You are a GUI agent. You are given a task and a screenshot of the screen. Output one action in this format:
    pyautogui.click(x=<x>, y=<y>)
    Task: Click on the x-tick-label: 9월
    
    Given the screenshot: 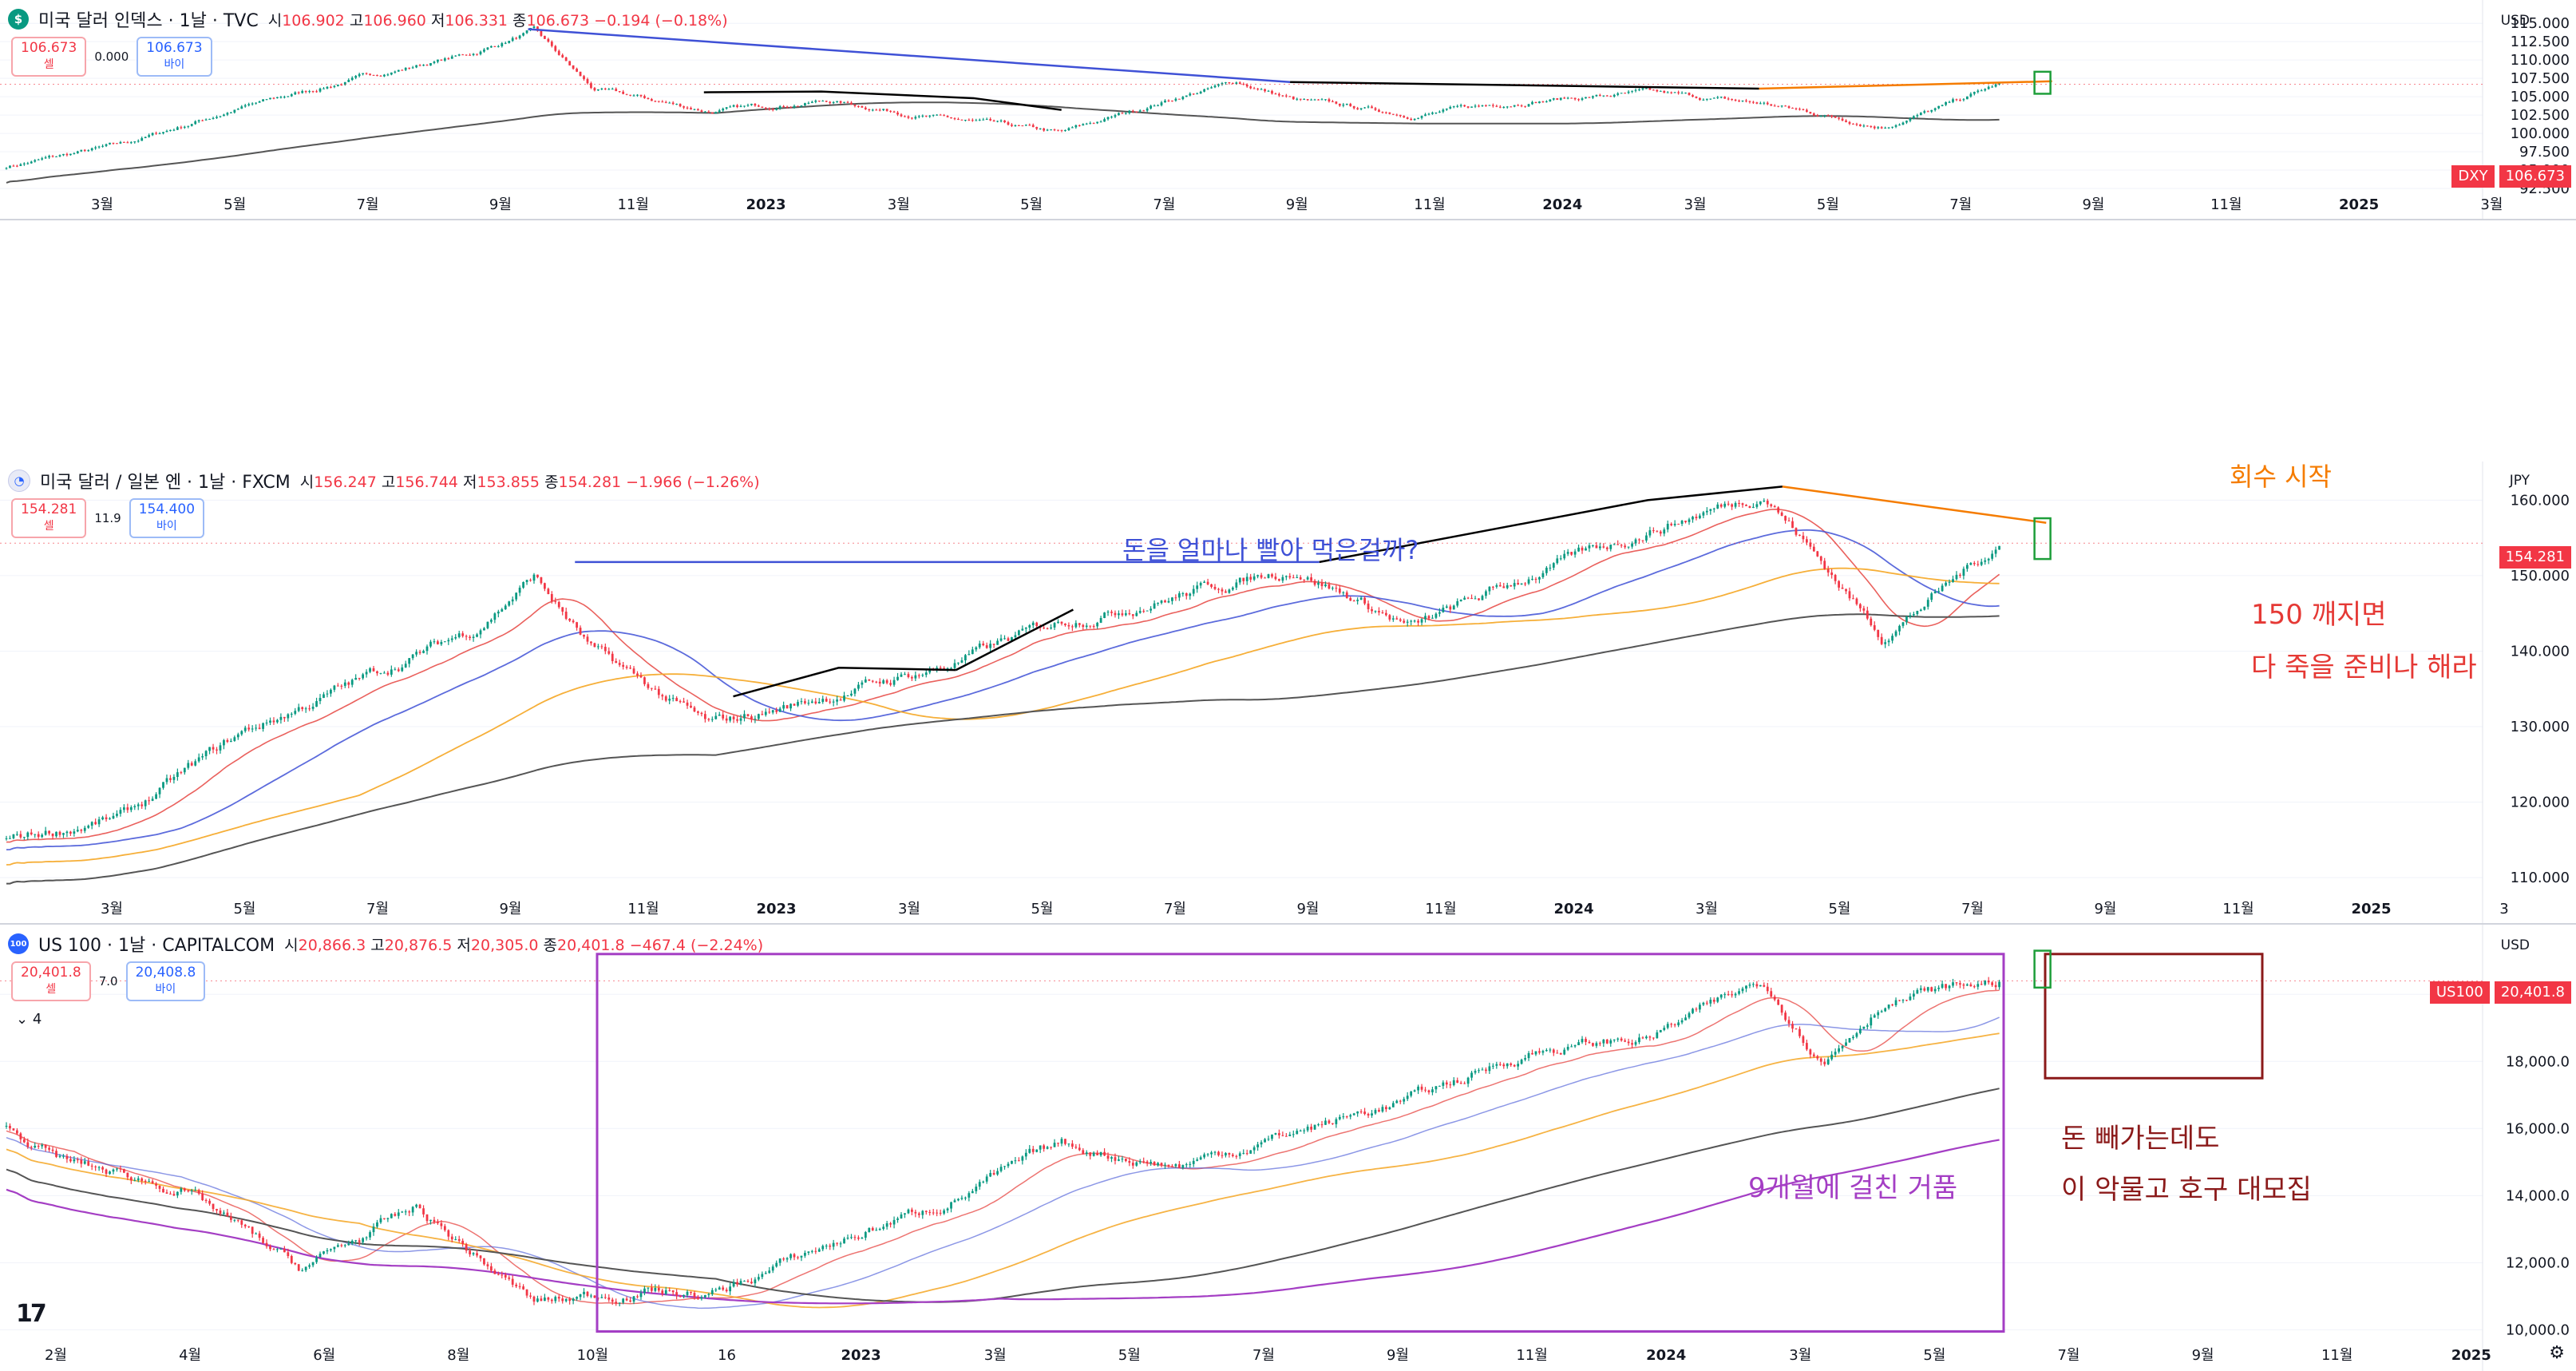 What is the action you would take?
    pyautogui.click(x=2105, y=909)
    